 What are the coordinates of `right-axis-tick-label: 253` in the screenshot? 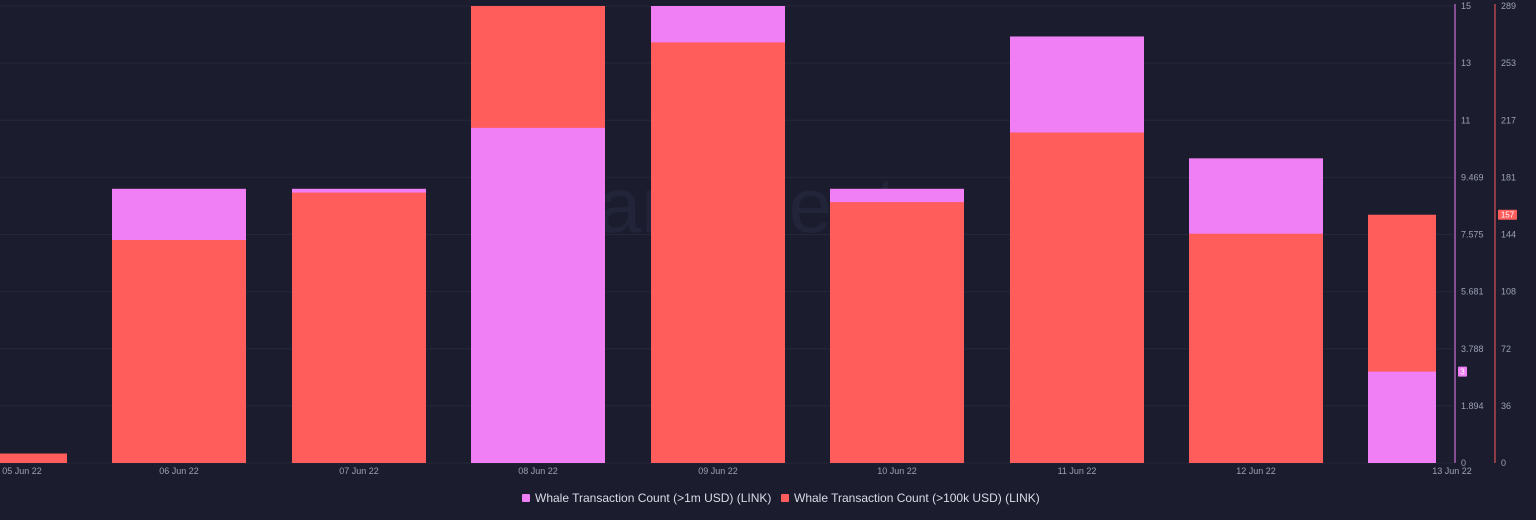 It's located at (1508, 63).